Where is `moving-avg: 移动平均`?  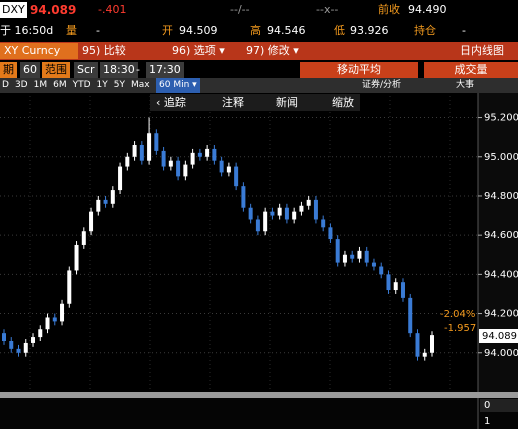 moving-avg: 移动平均 is located at coordinates (359, 70).